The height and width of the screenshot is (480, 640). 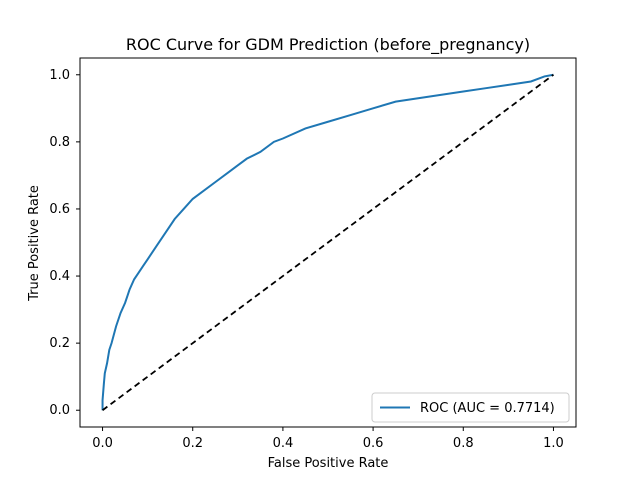 What do you see at coordinates (328, 463) in the screenshot?
I see `x-axis-label: False Positive Rate` at bounding box center [328, 463].